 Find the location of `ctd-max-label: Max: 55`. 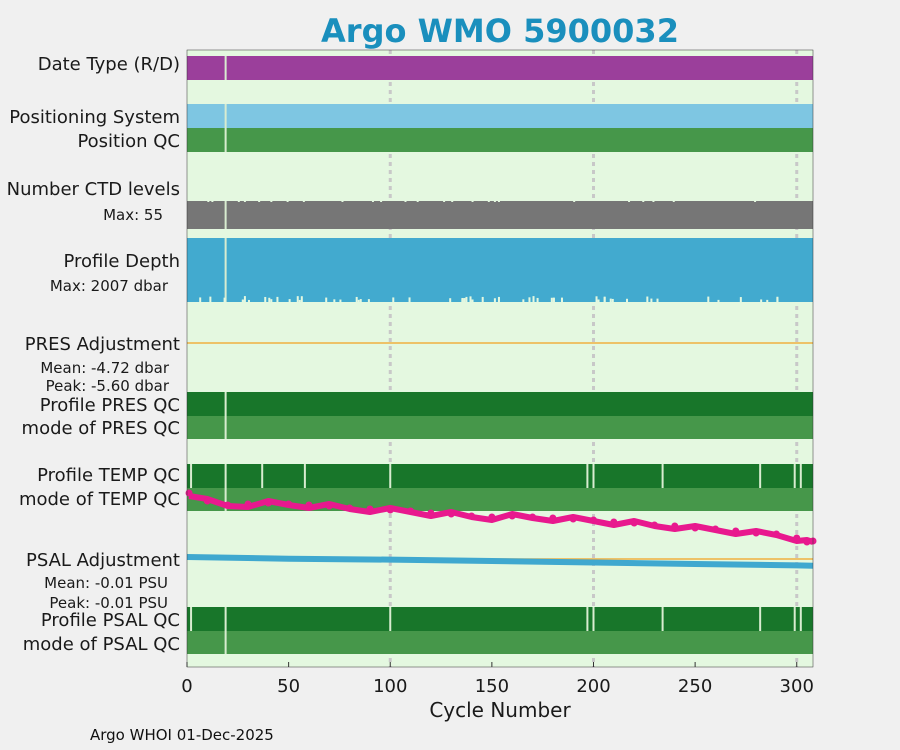

ctd-max-label: Max: 55 is located at coordinates (133, 215).